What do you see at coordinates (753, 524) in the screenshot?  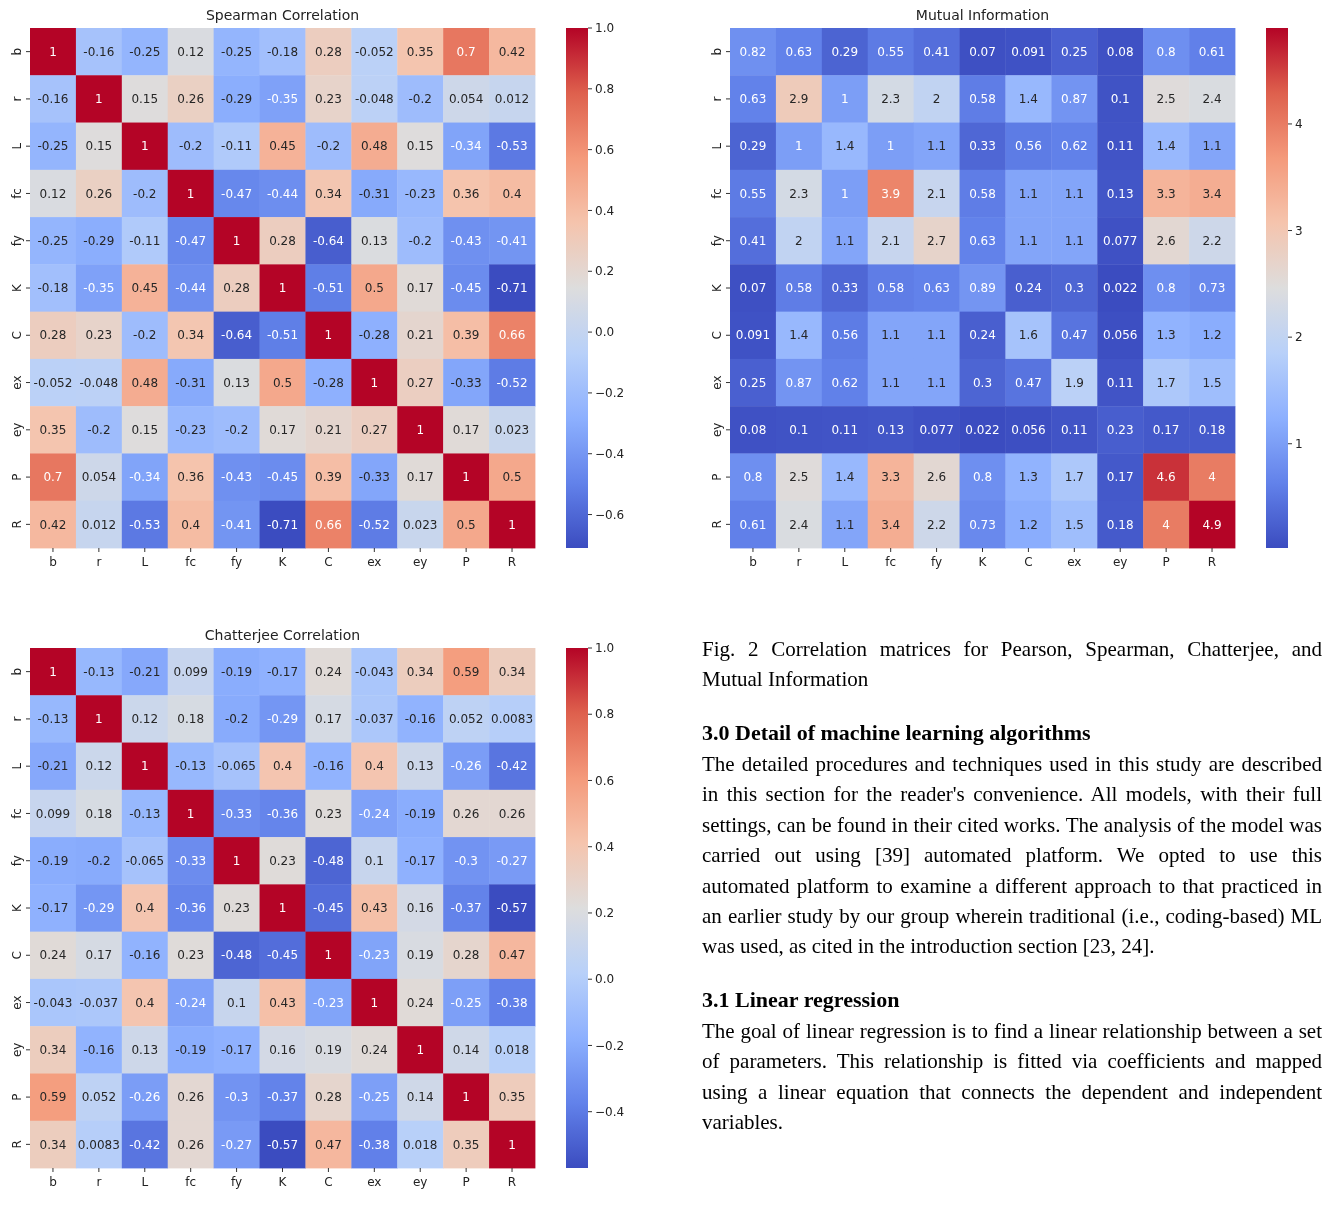 I see `data-label: 0.61` at bounding box center [753, 524].